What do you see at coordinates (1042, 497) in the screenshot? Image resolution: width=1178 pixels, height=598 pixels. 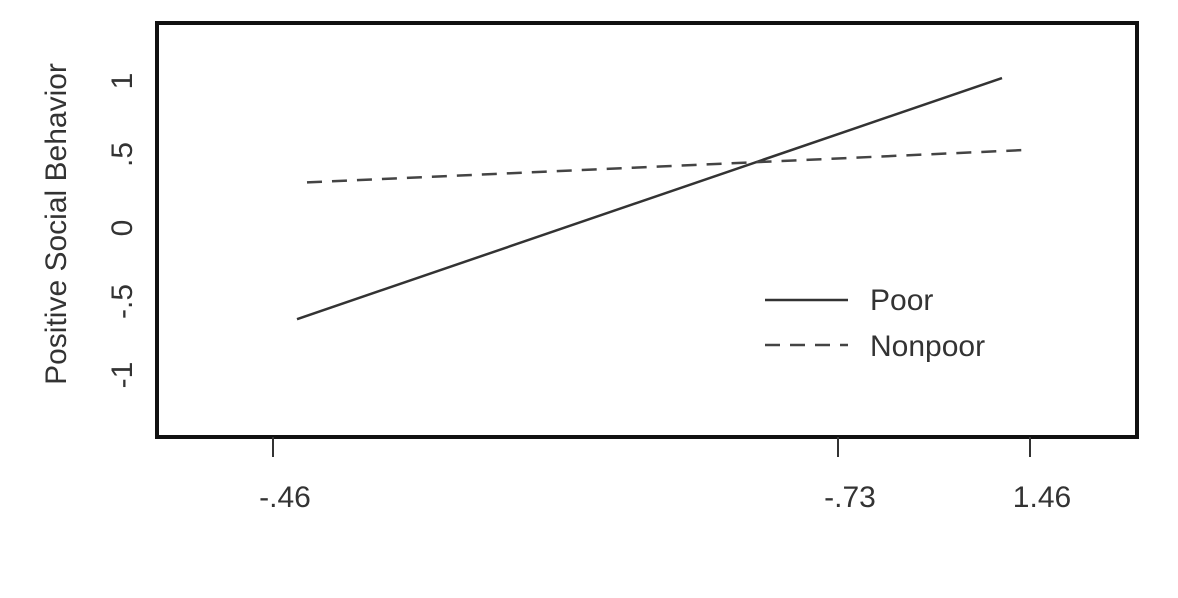 I see `x-tick-label: 1.46` at bounding box center [1042, 497].